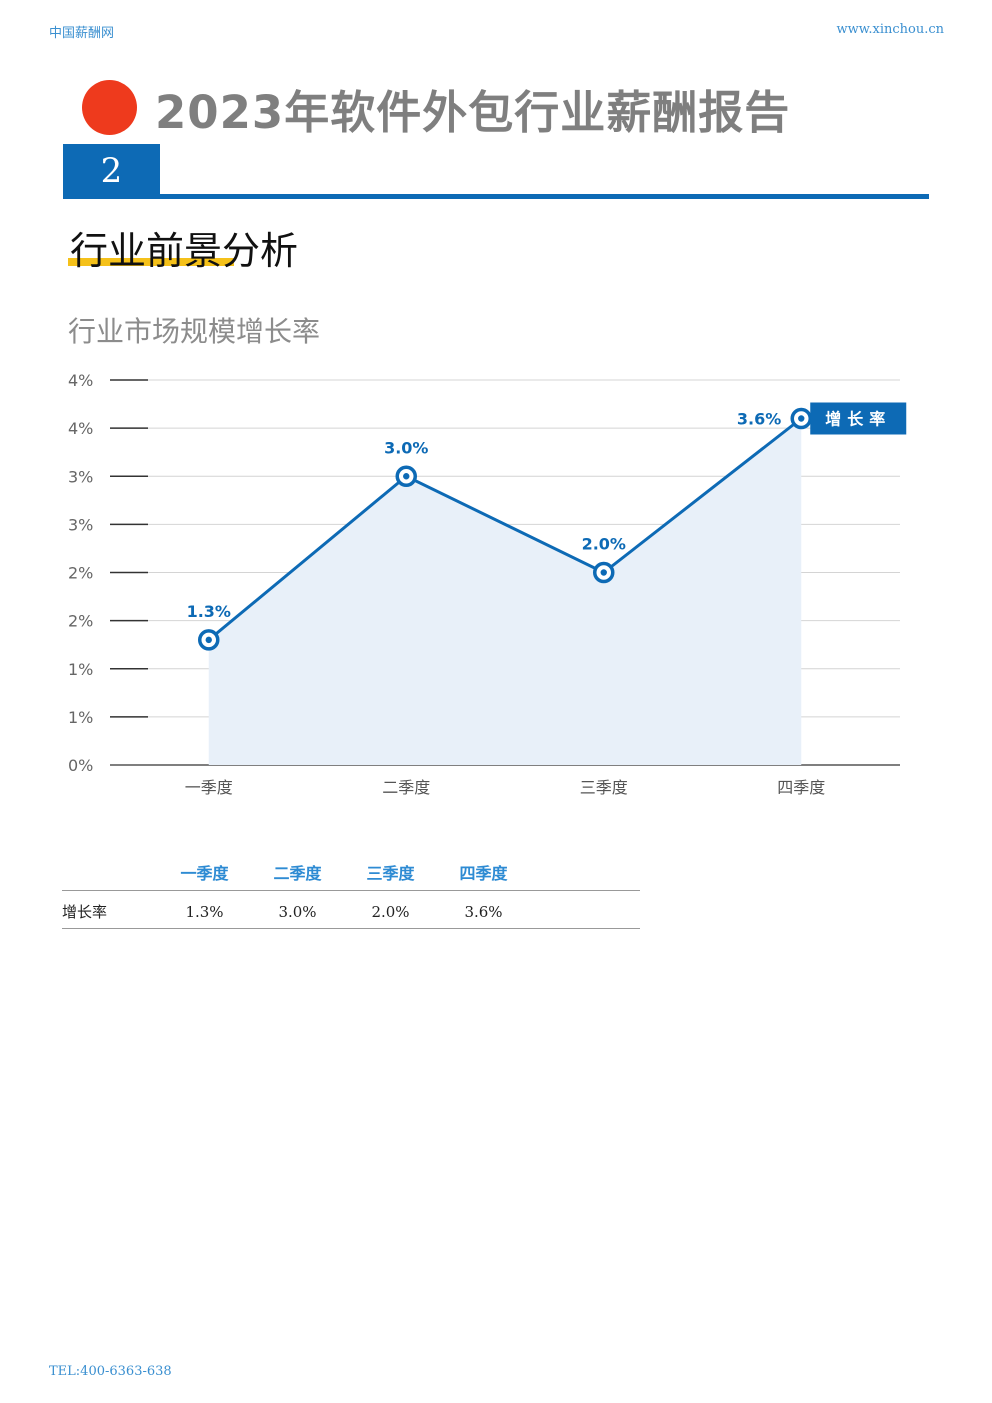 This screenshot has width=992, height=1403. I want to click on data-table: 一季度 二季度 三季度 四季度 增长率 1.3% 3.0% 2.0% 3.6%, so click(351, 892).